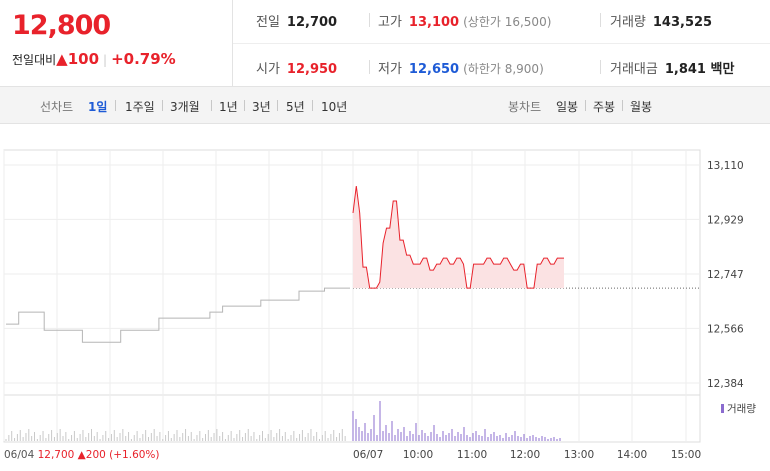 This screenshot has width=770, height=471. I want to click on high-label: 고가, so click(390, 22).